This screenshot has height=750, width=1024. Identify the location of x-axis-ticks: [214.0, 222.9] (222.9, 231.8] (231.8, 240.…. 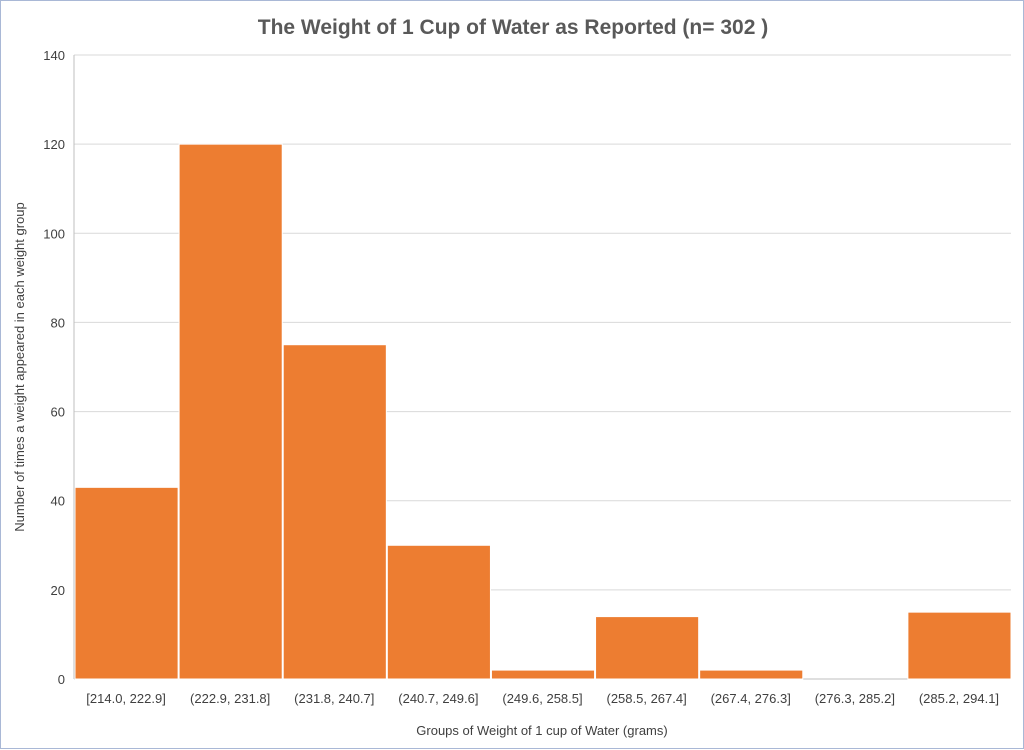
(542, 698).